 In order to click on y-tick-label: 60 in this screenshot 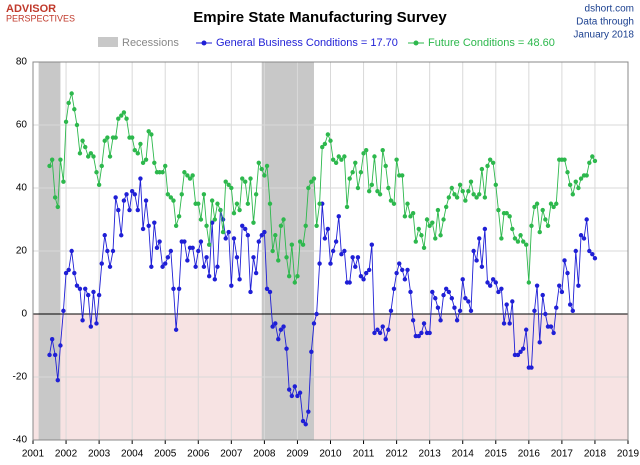, I will do `click(22, 125)`.